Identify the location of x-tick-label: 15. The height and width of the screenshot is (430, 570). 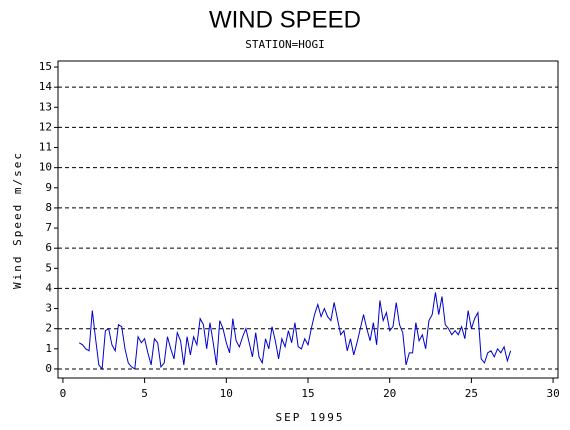
(307, 393).